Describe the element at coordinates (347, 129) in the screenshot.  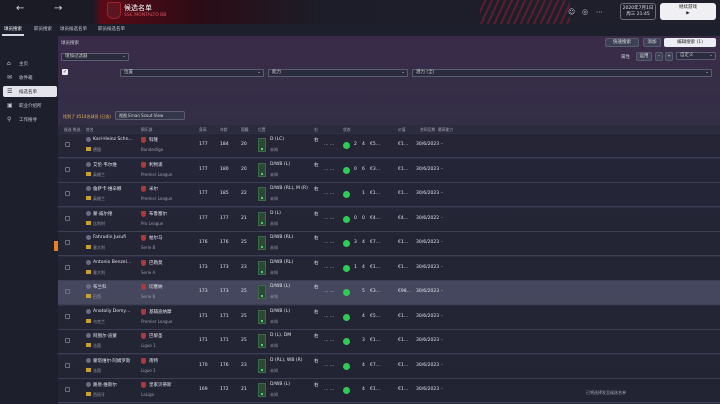
I see `col-cond: 状态` at that location.